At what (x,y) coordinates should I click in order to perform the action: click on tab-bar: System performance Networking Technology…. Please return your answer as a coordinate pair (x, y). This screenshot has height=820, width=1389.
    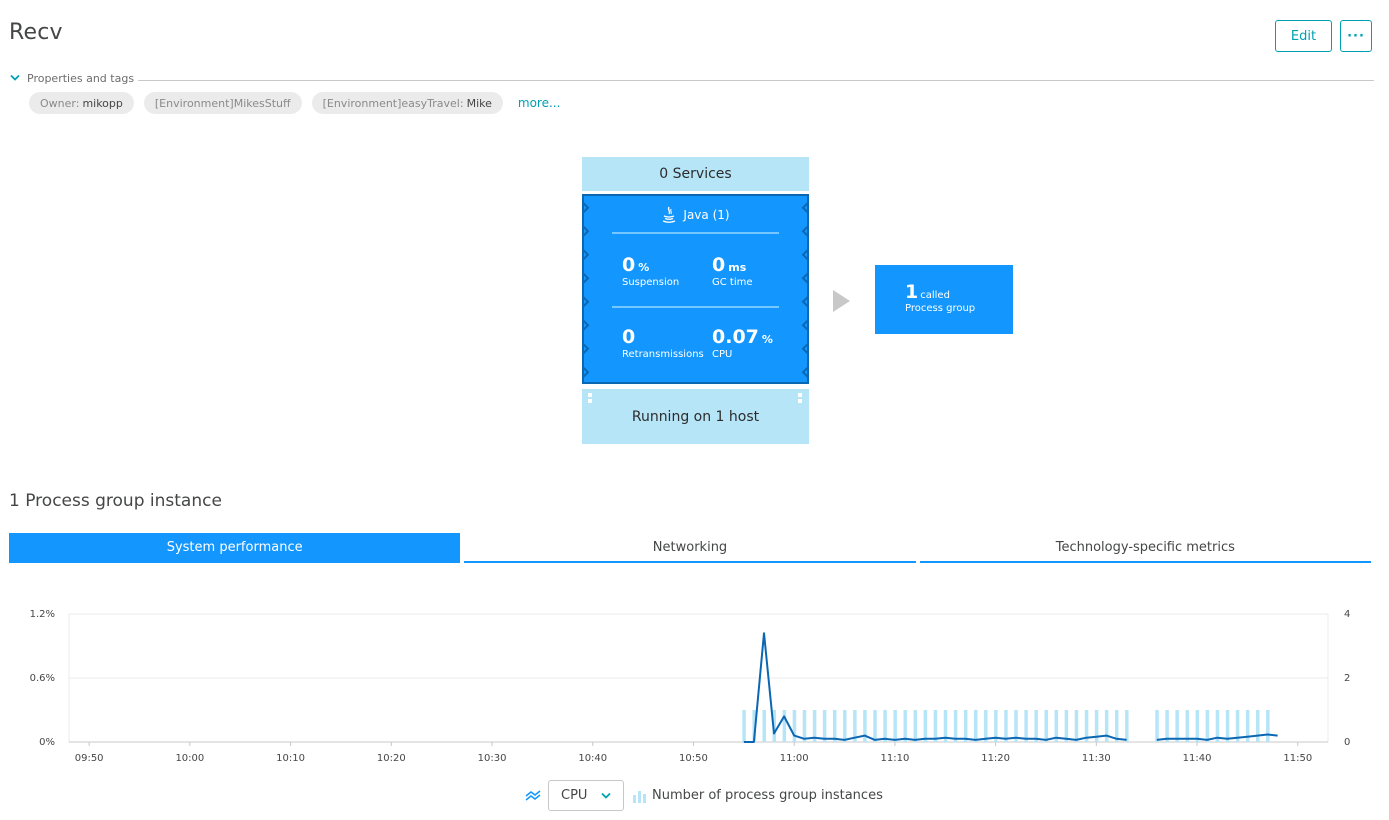
    Looking at the image, I should click on (690, 548).